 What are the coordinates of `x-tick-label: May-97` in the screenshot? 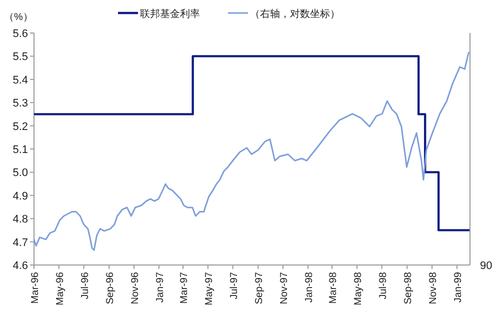 It's located at (209, 289).